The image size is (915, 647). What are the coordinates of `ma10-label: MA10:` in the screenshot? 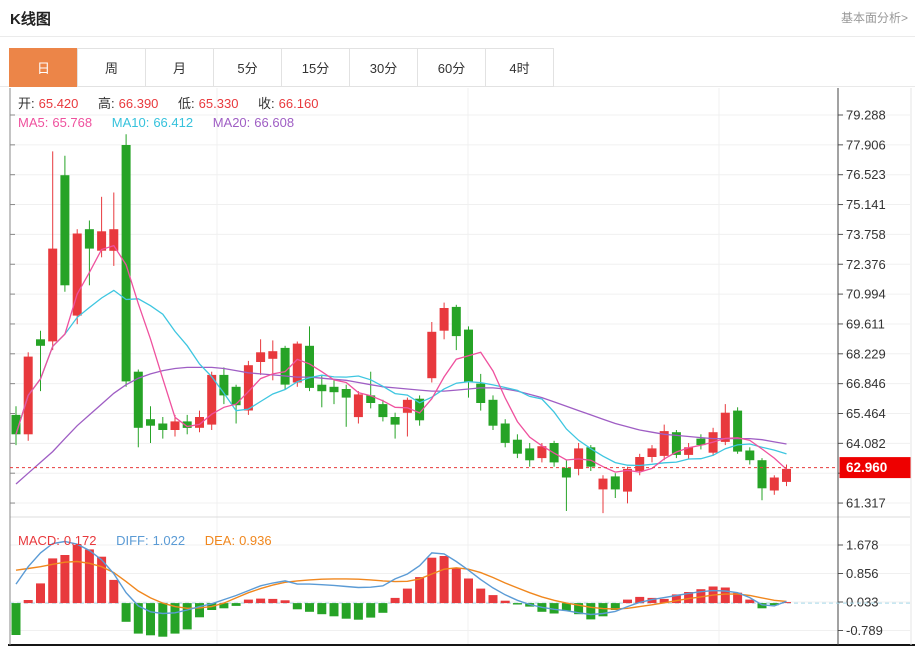 It's located at (130, 122).